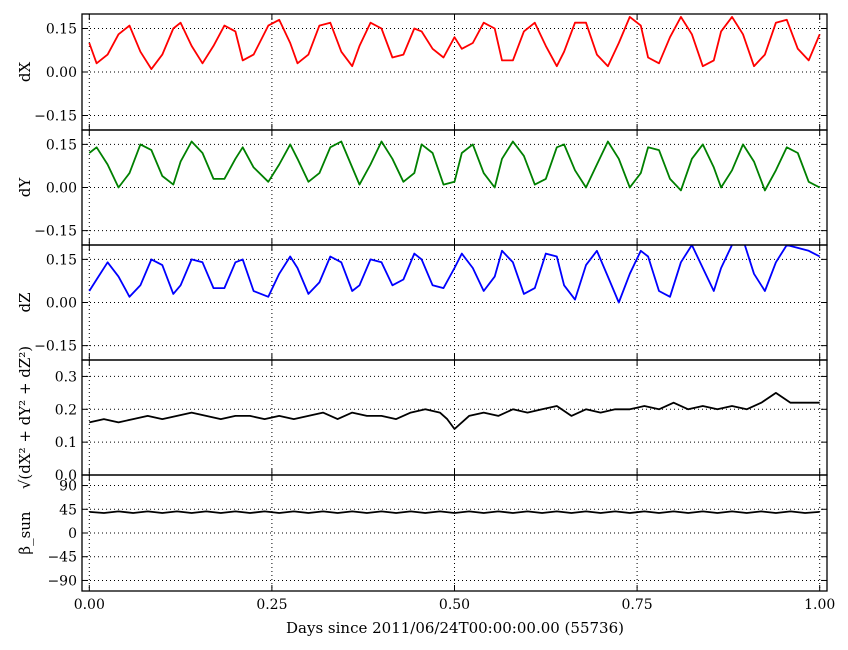  I want to click on x-tick-label: 0.25, so click(271, 605).